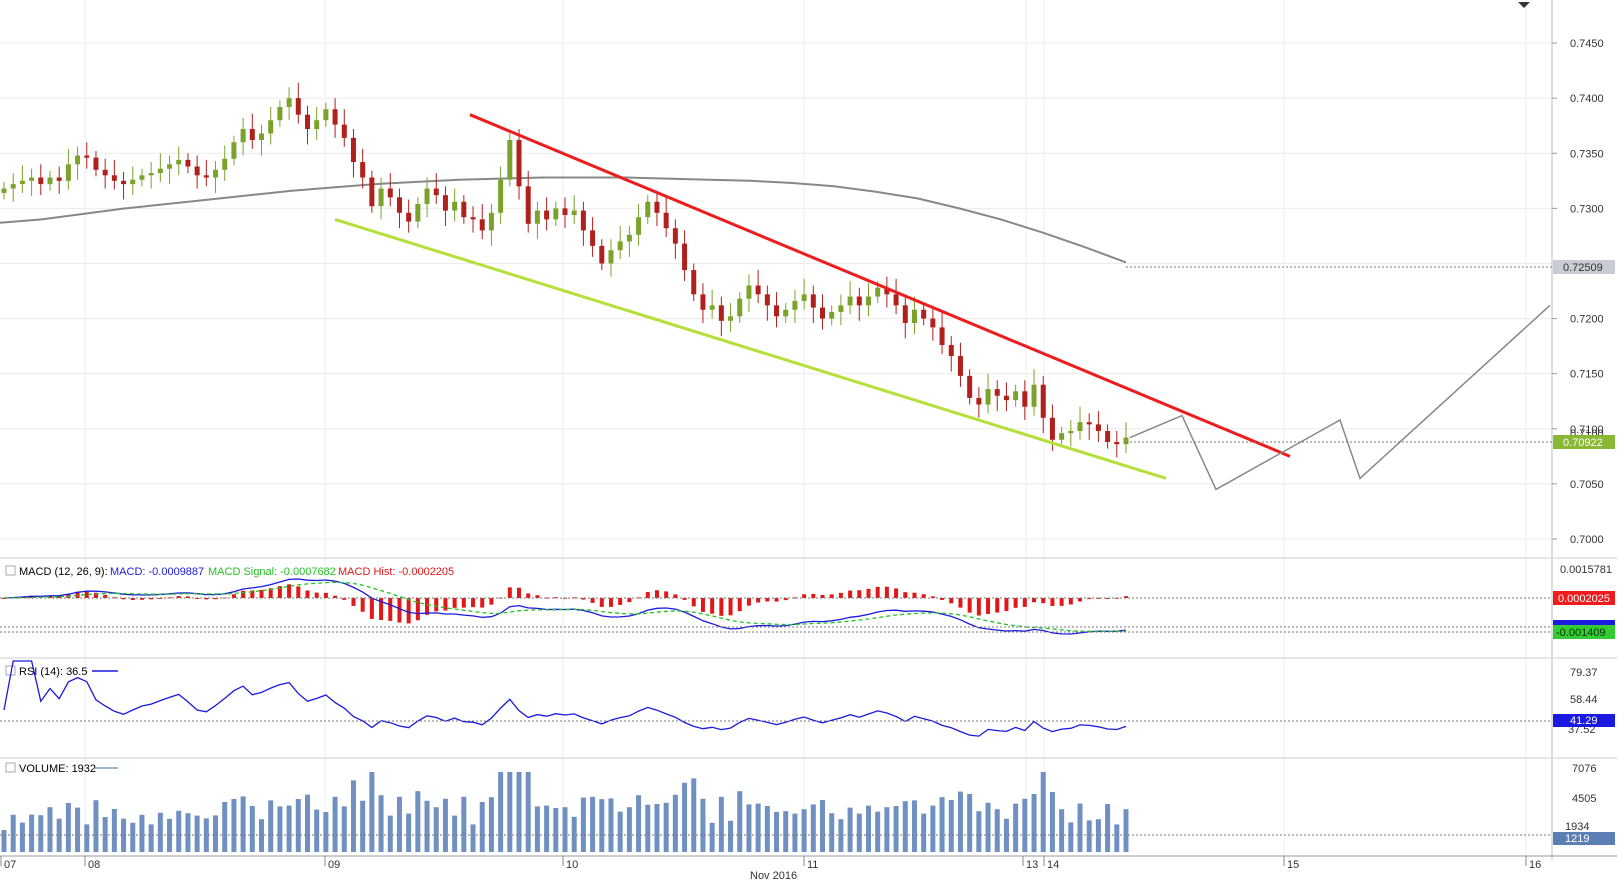 The image size is (1617, 883). Describe the element at coordinates (565, 606) in the screenshot. I see `macd-signal-line` at that location.